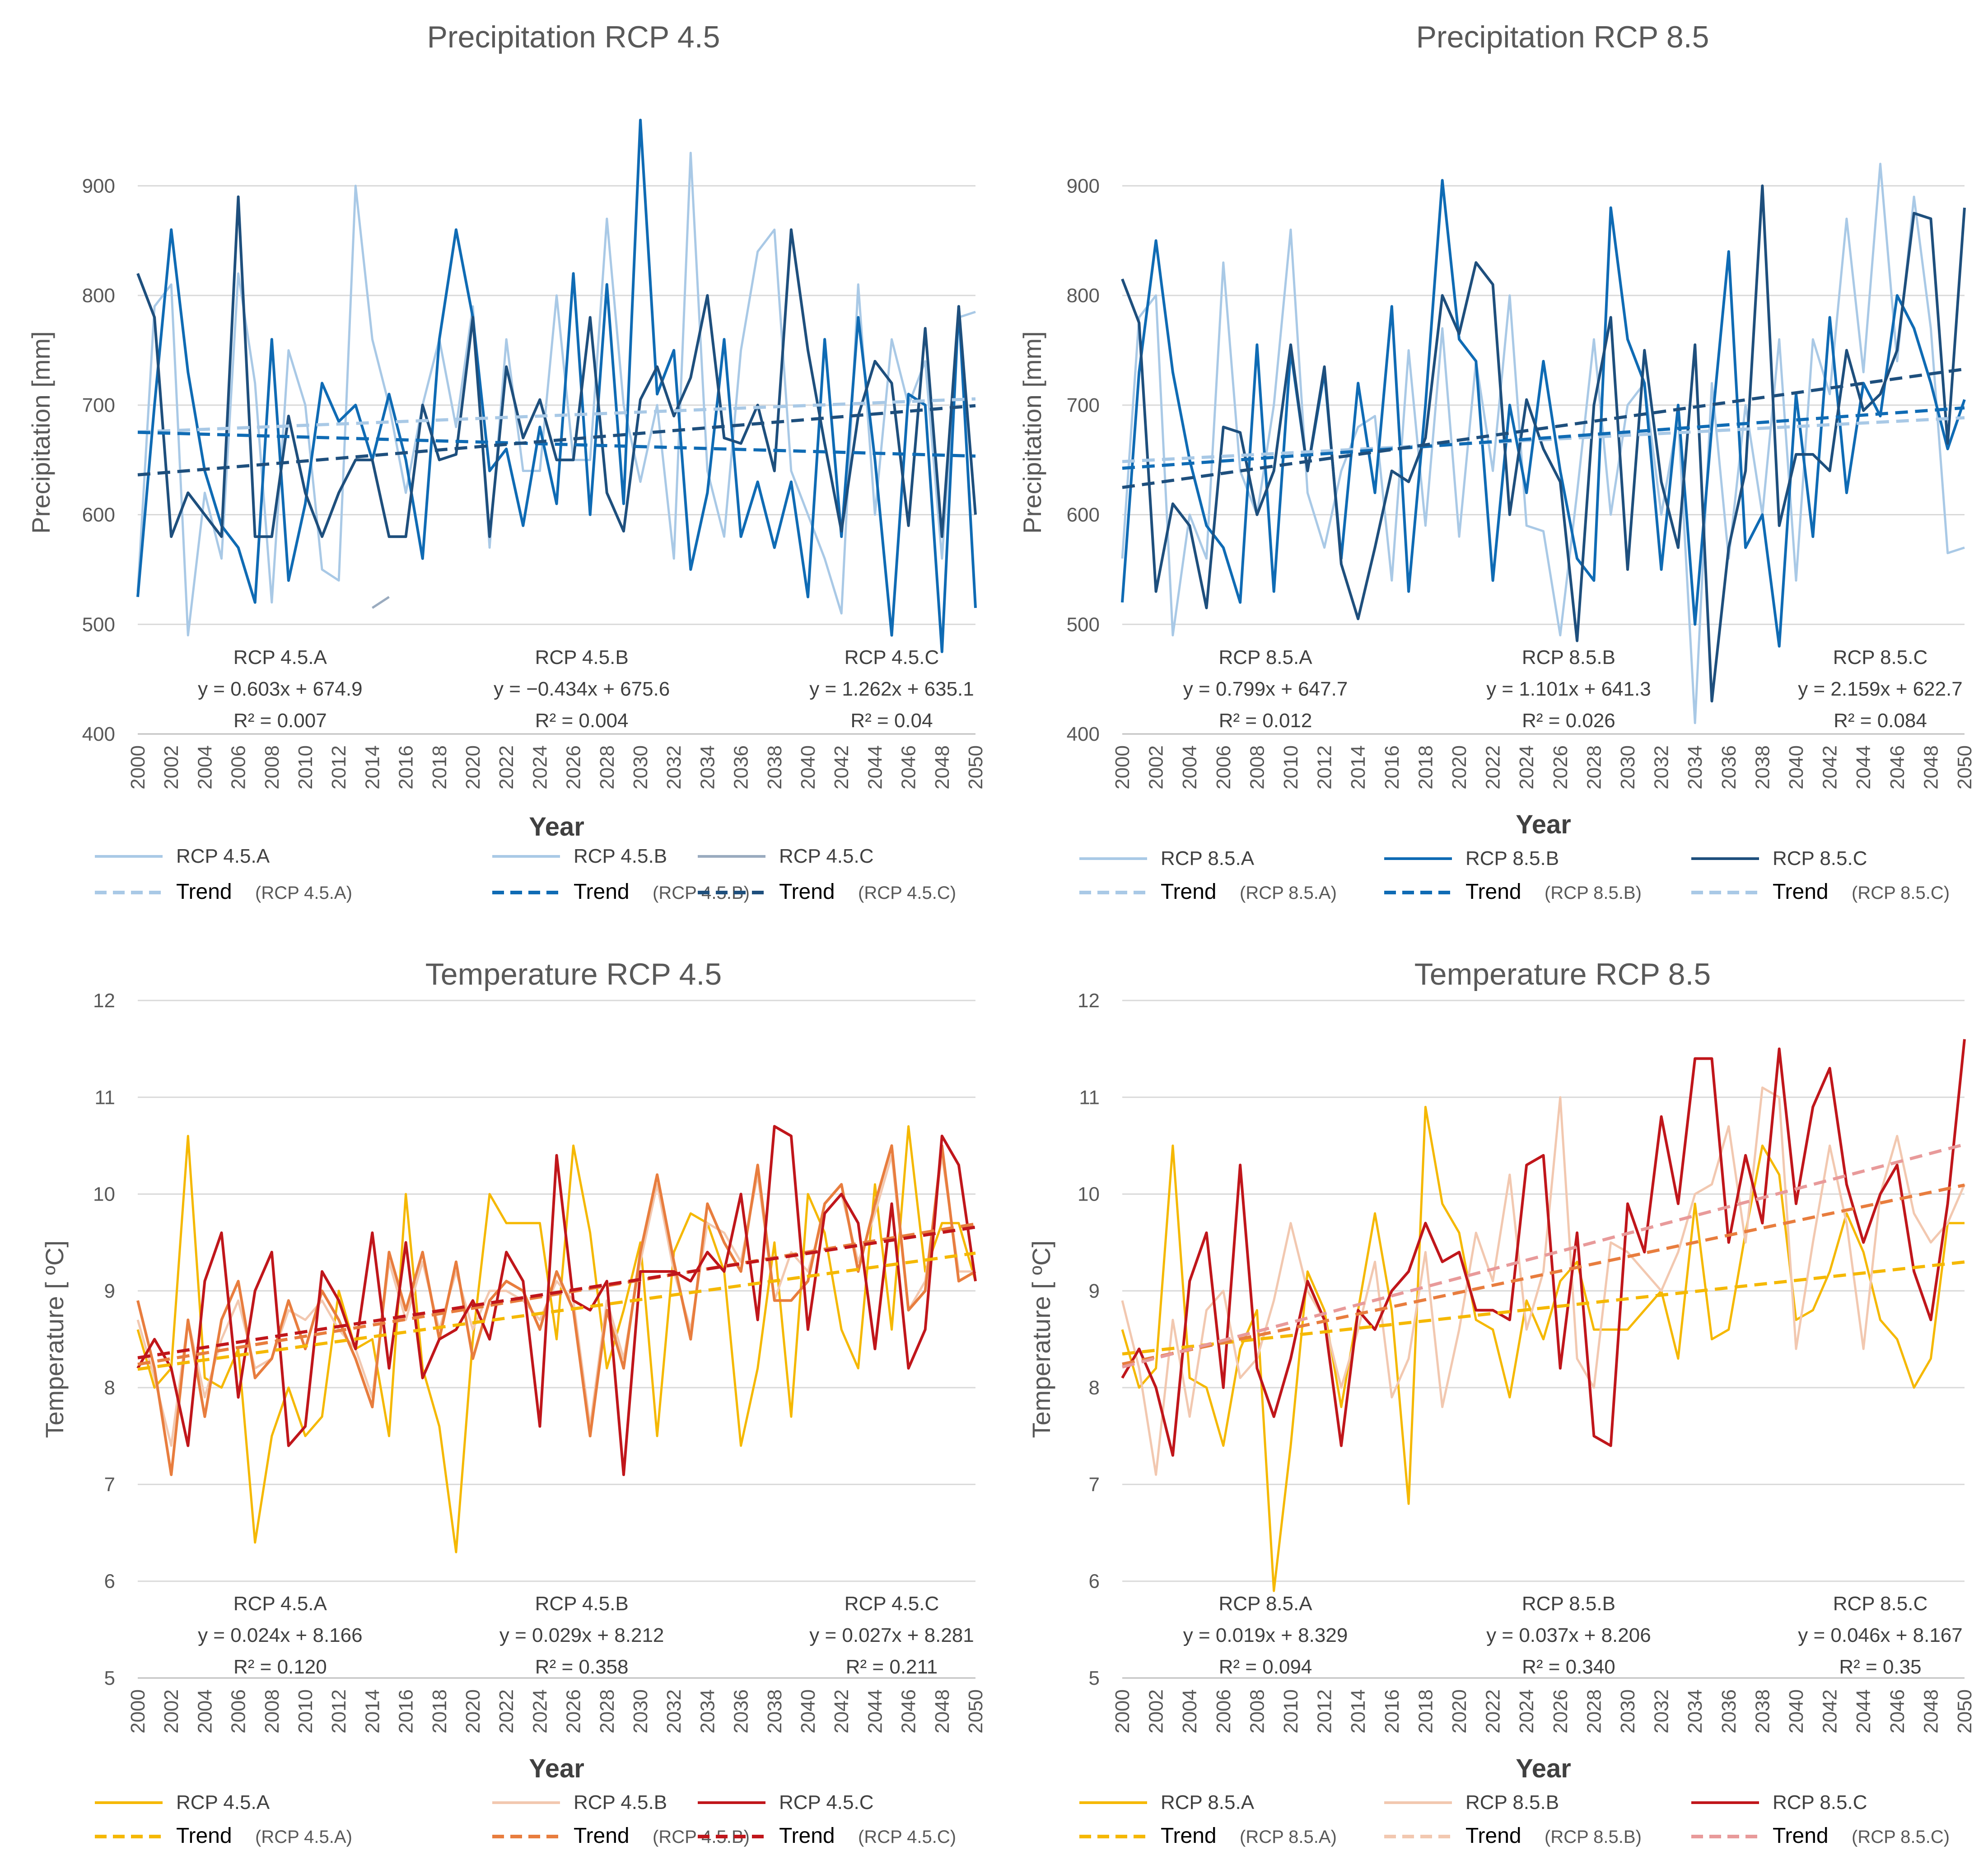 Image resolution: width=1988 pixels, height=1865 pixels. I want to click on legend-label: RCP 4.5.C, so click(826, 1802).